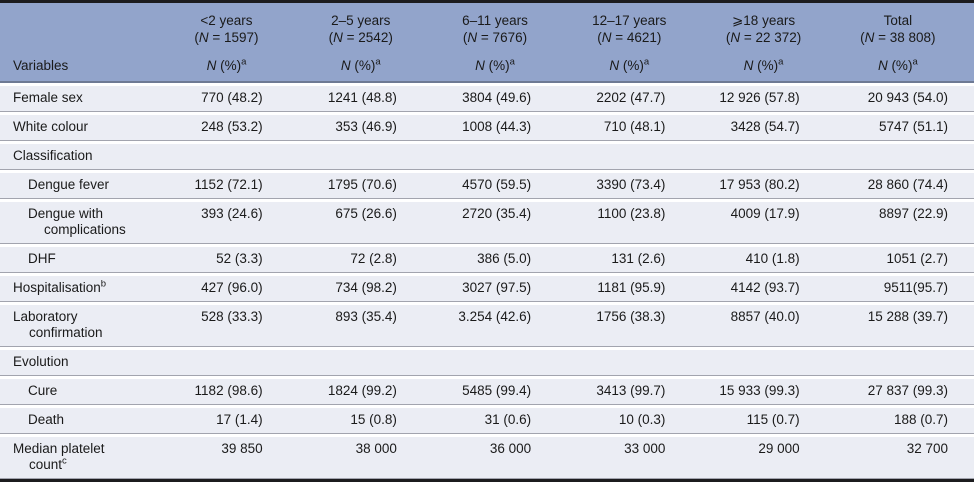 The height and width of the screenshot is (482, 974). I want to click on column-n-label: (N = 1597), so click(226, 37).